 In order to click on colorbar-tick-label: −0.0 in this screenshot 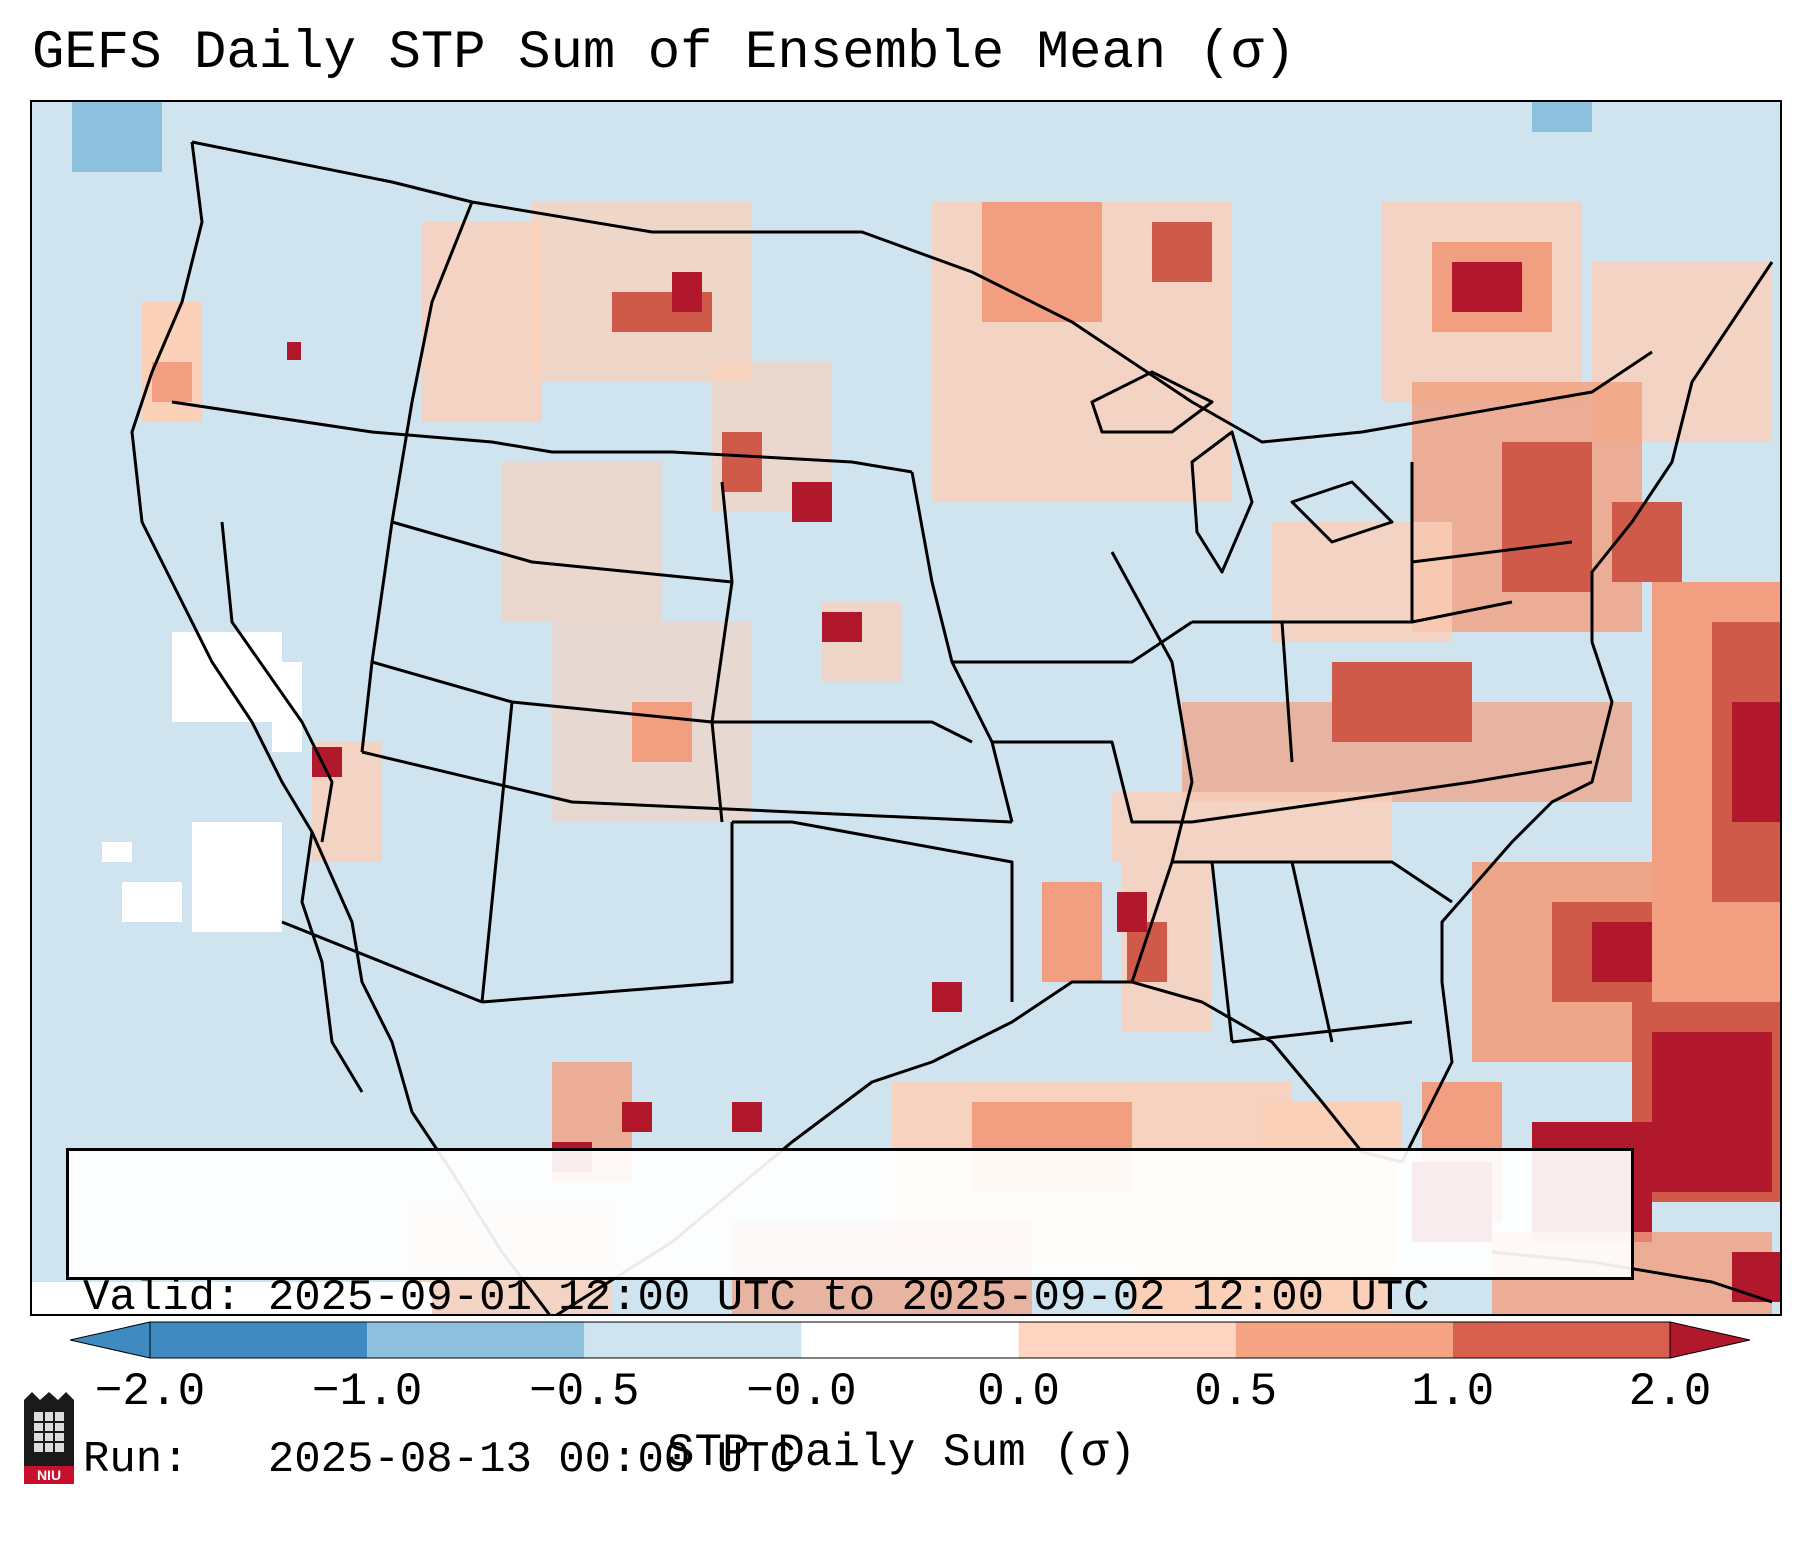, I will do `click(801, 1392)`.